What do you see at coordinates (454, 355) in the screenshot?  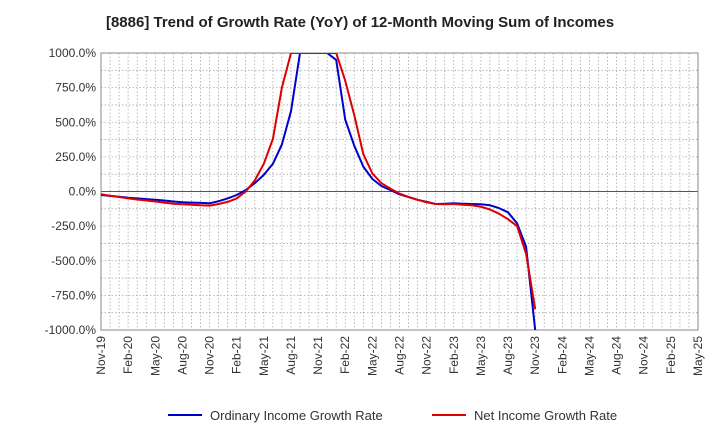 I see `x-tick-label: Feb-23` at bounding box center [454, 355].